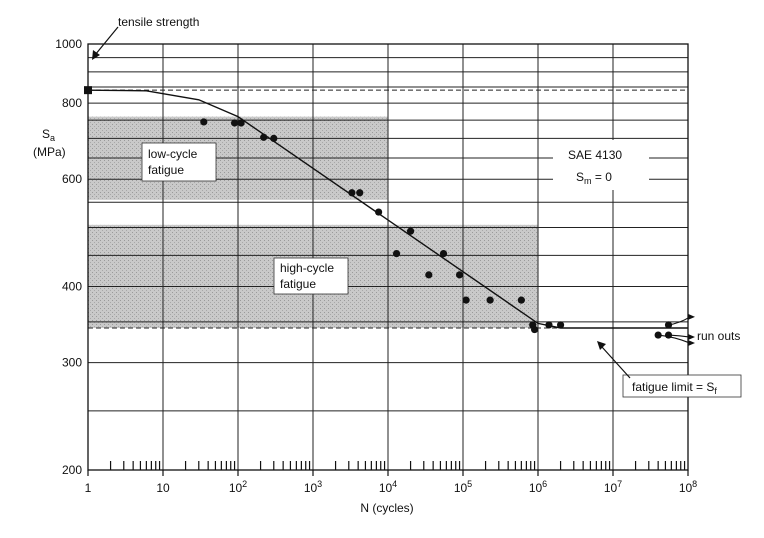 The image size is (764, 538). I want to click on y-tick-label: 300, so click(72, 363).